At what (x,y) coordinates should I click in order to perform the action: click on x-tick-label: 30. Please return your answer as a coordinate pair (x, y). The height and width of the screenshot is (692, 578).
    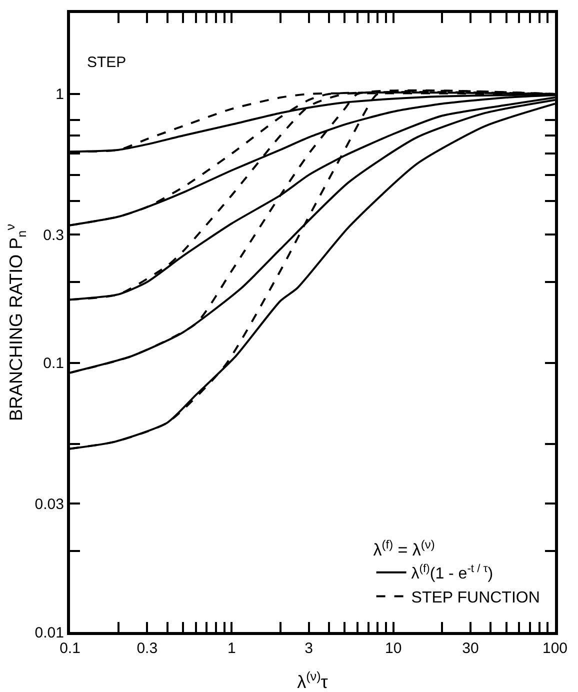
    Looking at the image, I should click on (470, 648).